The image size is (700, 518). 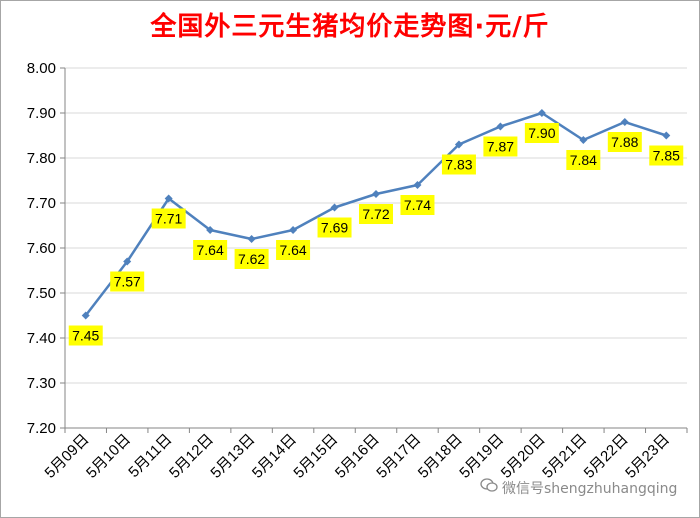 What do you see at coordinates (67, 456) in the screenshot?
I see `x-tick-label: 5月09日` at bounding box center [67, 456].